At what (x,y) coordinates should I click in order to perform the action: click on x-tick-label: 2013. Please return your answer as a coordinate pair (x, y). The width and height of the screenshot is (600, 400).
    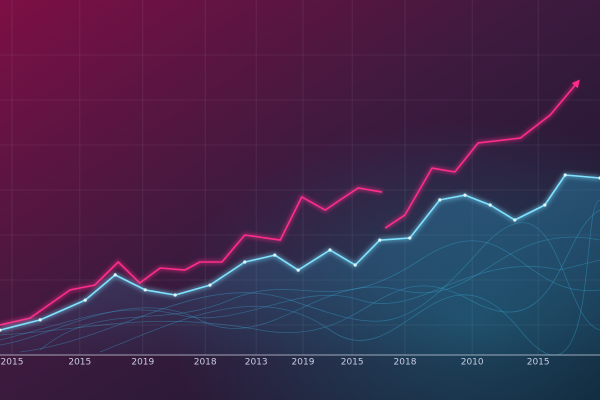
    Looking at the image, I should click on (256, 363).